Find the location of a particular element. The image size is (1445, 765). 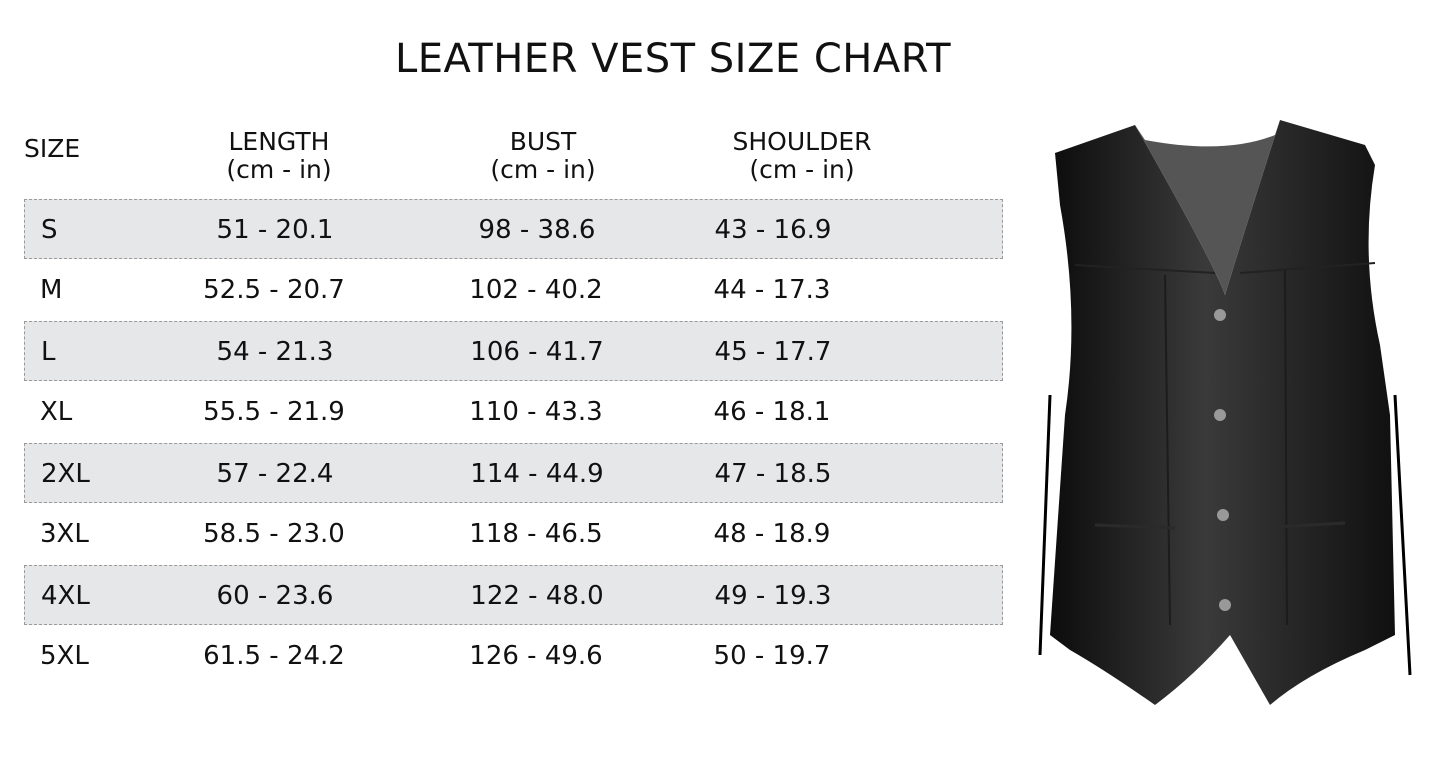

table-row: 5XL 61.5 - 24.2 126 - 49.6 50 - 19.7 is located at coordinates (513, 656).